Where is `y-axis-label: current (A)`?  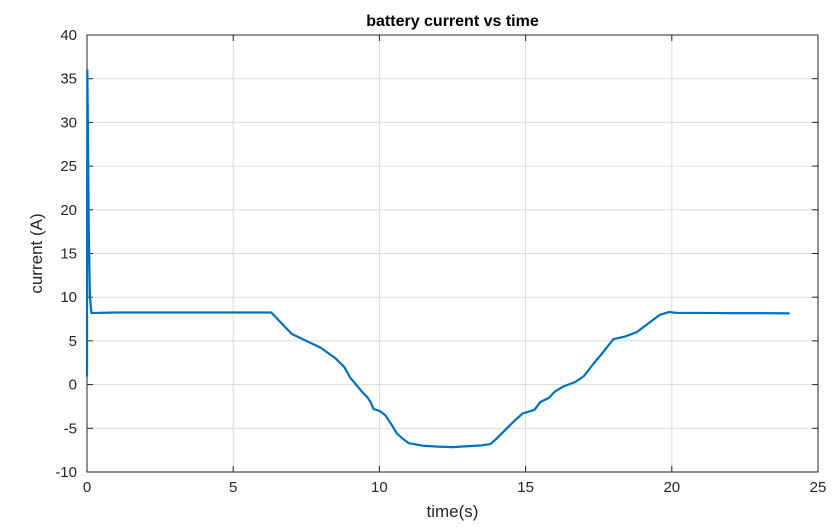 y-axis-label: current (A) is located at coordinates (36, 253).